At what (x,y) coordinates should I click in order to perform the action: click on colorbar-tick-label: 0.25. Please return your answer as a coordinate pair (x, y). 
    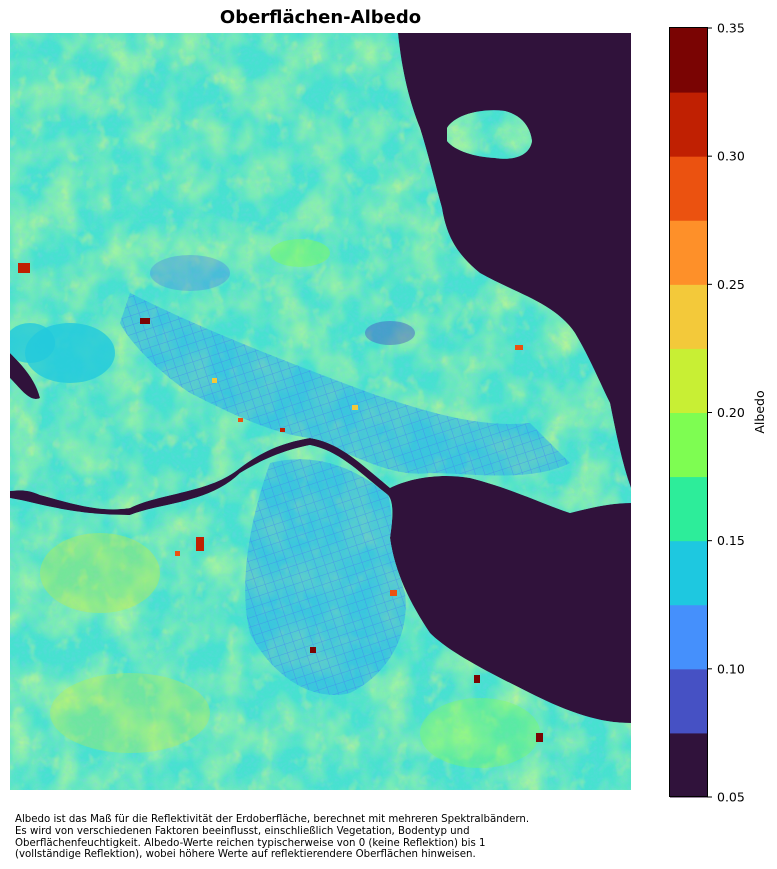
    Looking at the image, I should click on (731, 284).